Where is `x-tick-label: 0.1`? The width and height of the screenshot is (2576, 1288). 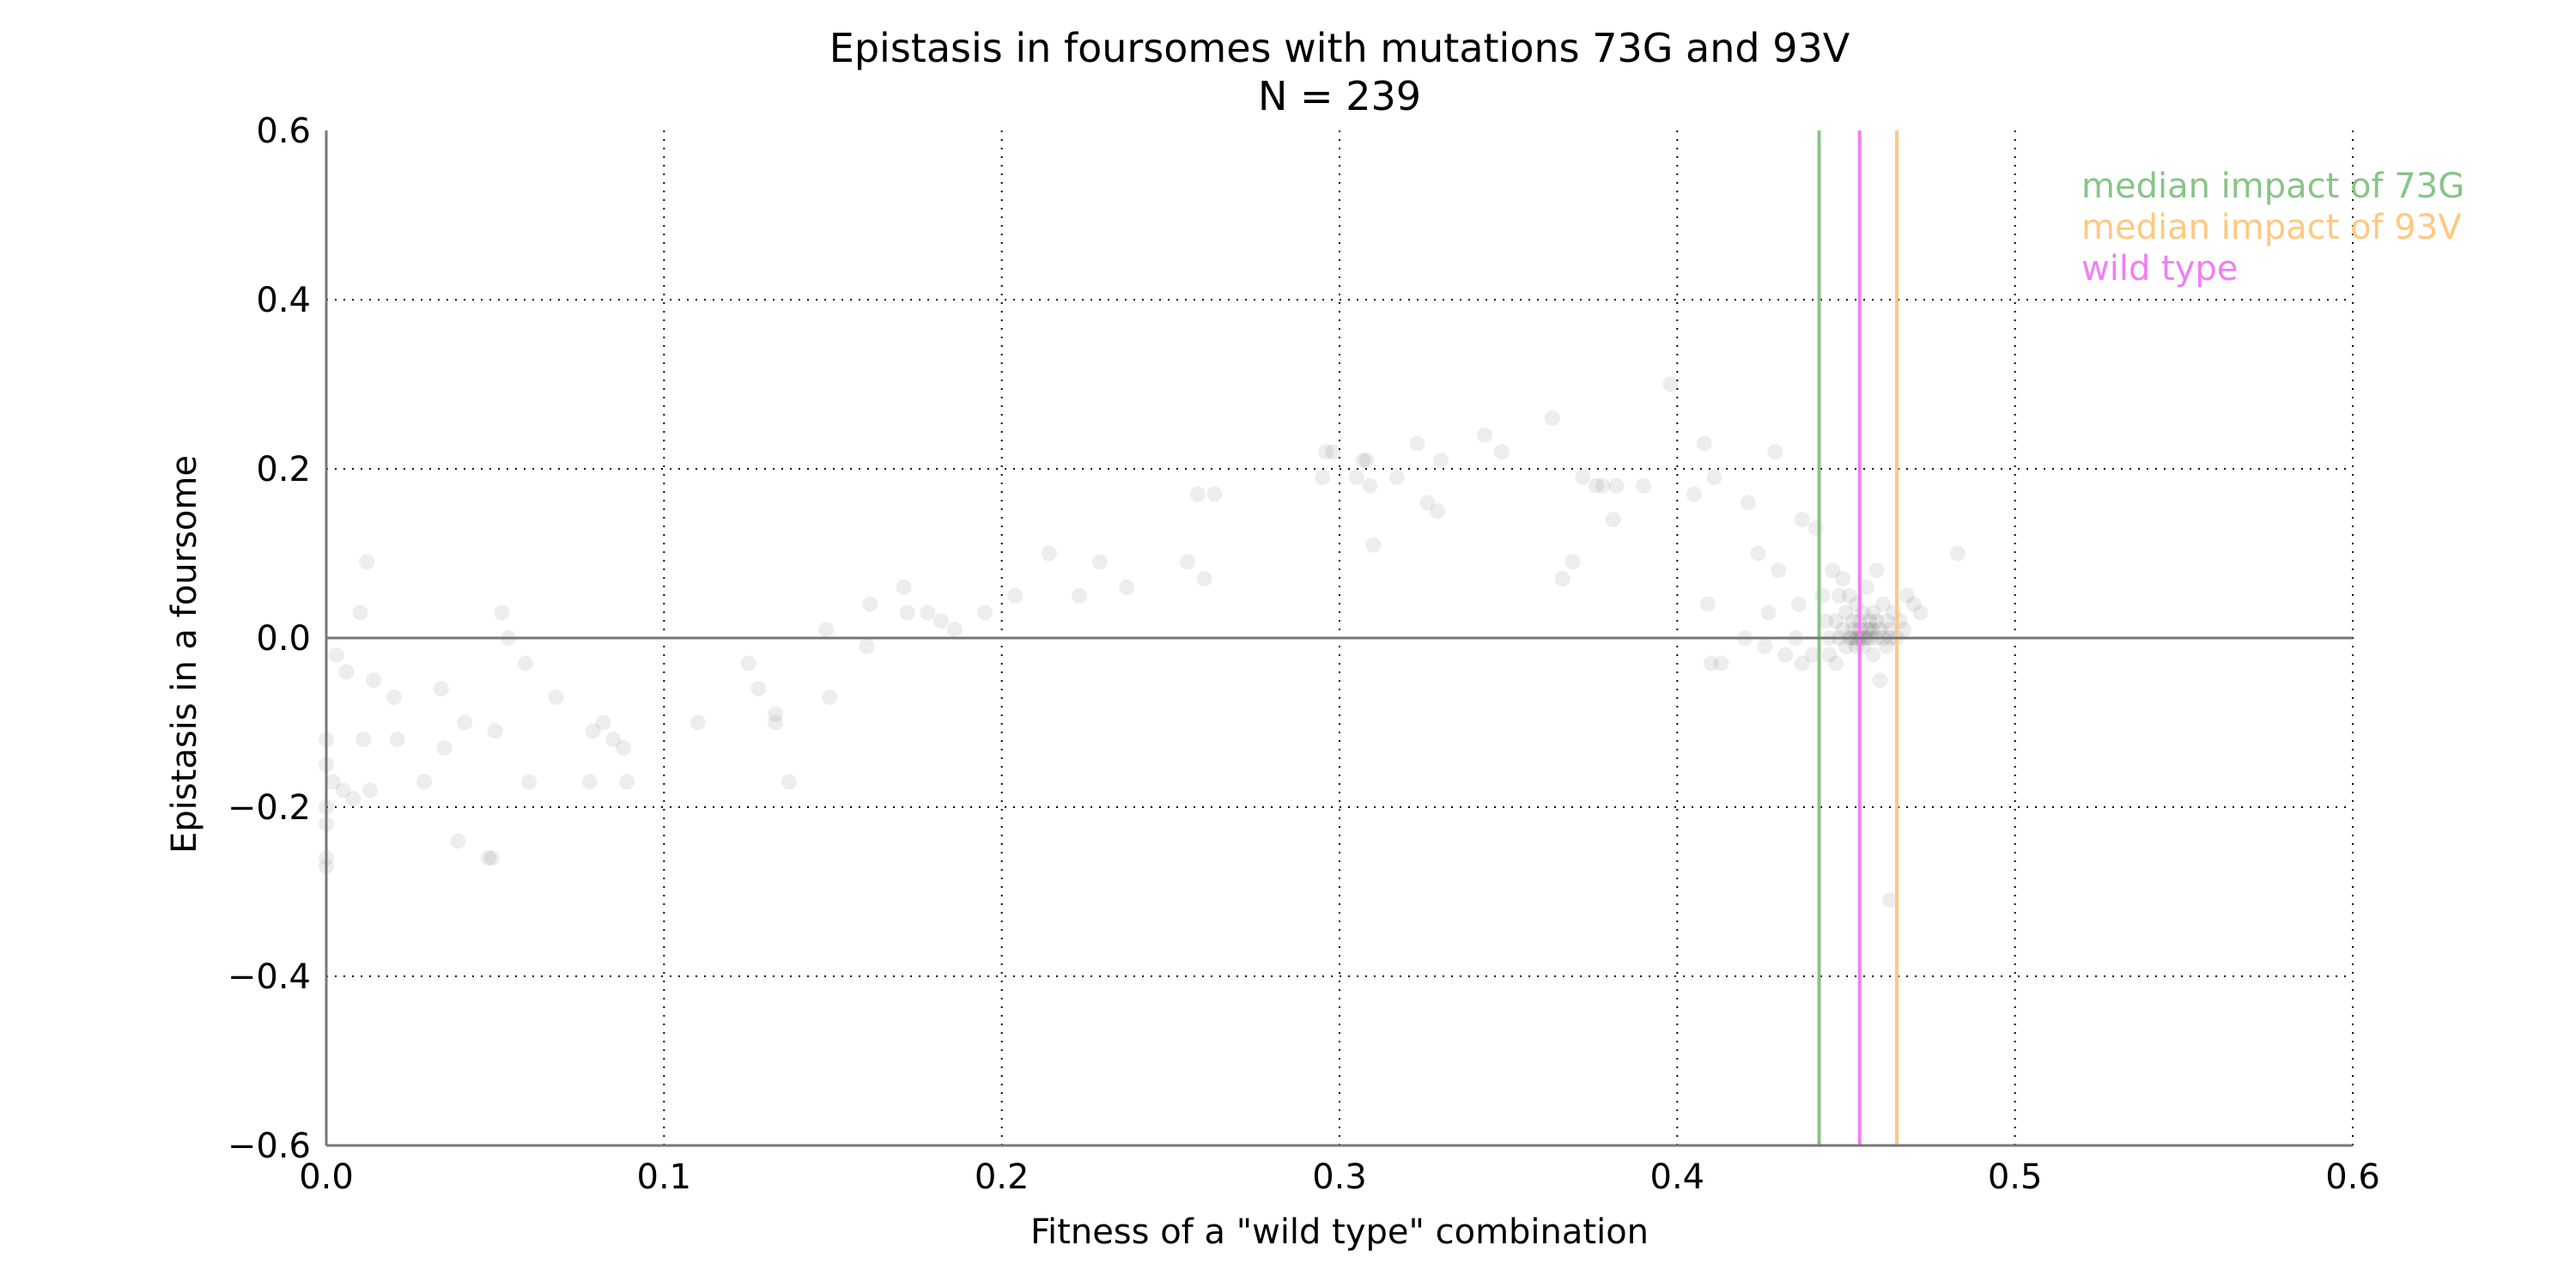 x-tick-label: 0.1 is located at coordinates (664, 1177).